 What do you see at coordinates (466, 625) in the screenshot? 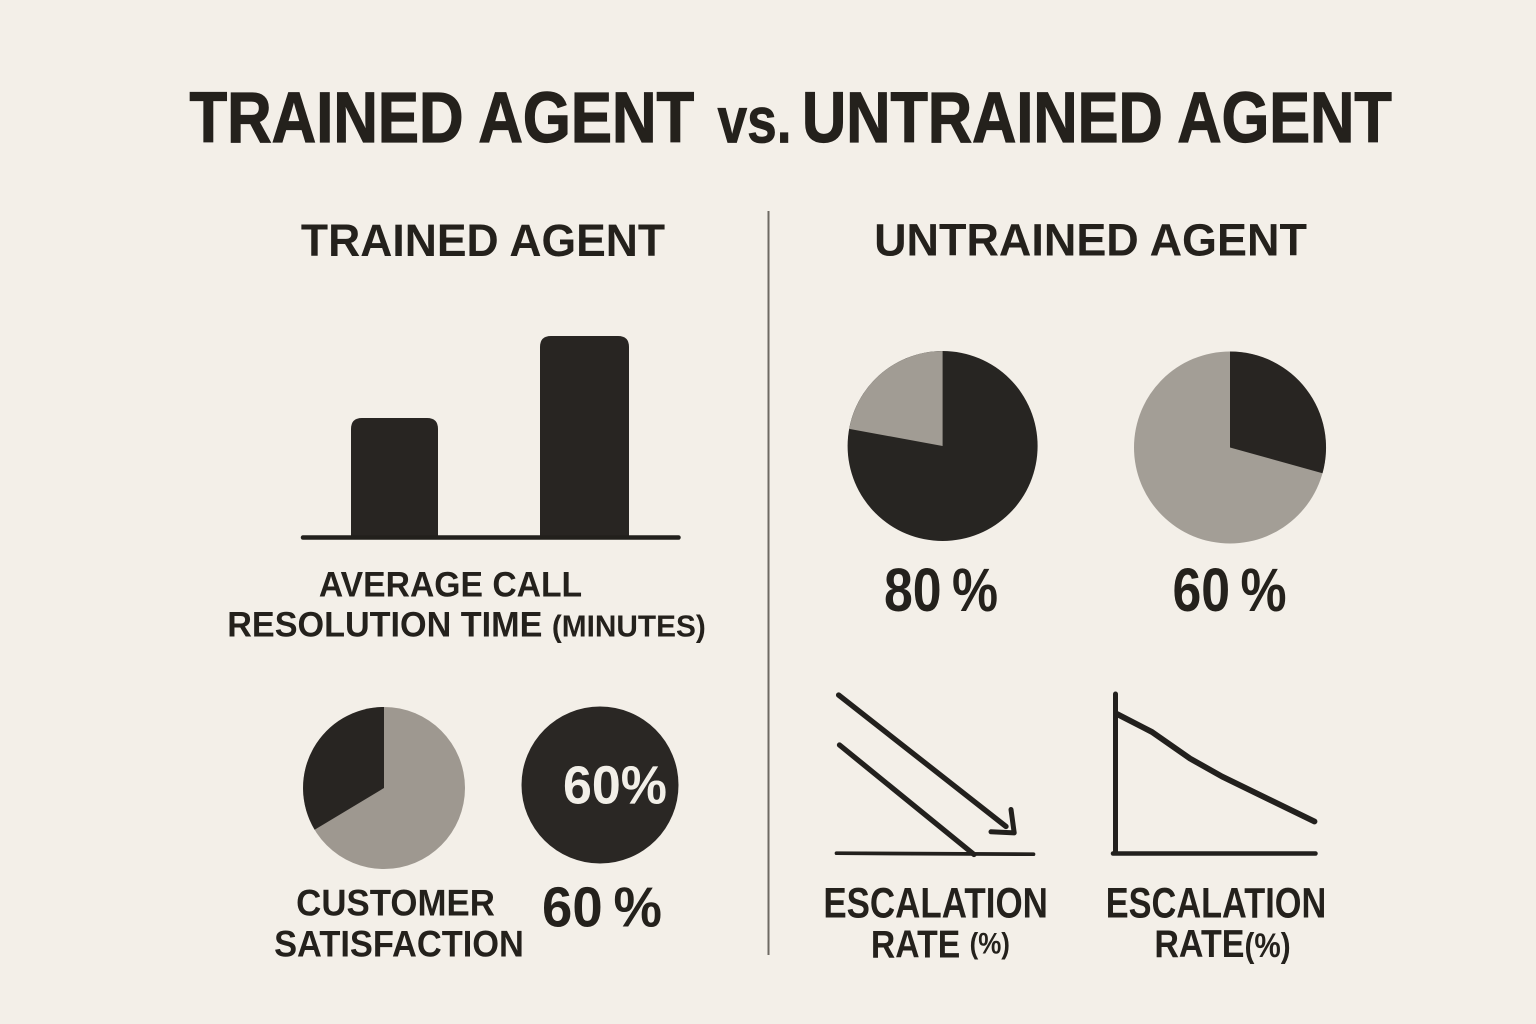
I see `svg-text: RESOLUTION TIME (MINUTES)` at bounding box center [466, 625].